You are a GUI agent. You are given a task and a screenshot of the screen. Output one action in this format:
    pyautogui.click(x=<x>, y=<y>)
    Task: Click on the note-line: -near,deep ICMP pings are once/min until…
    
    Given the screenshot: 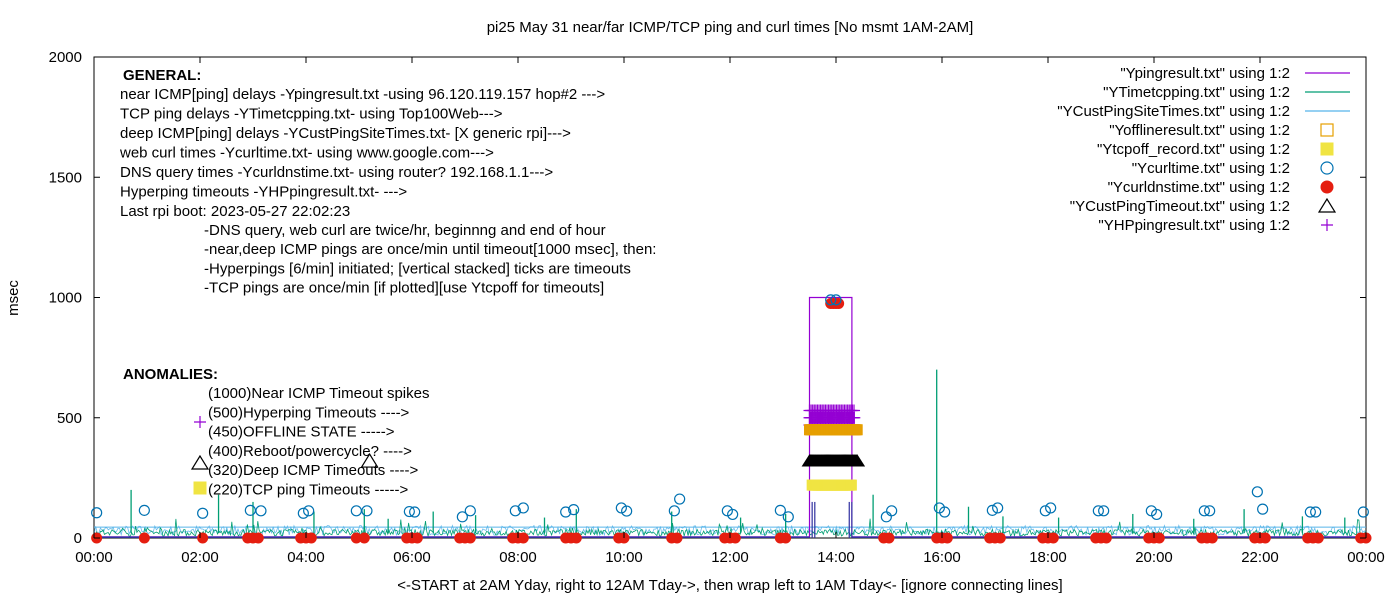 What is the action you would take?
    pyautogui.click(x=430, y=249)
    